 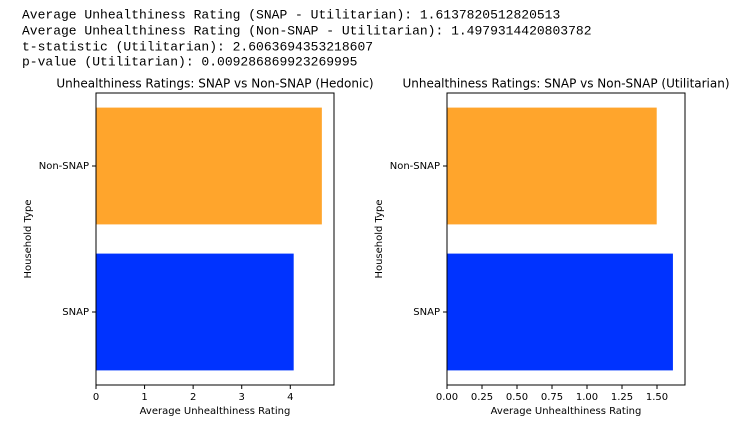 I want to click on x-tick-label: 1.00, so click(x=587, y=397).